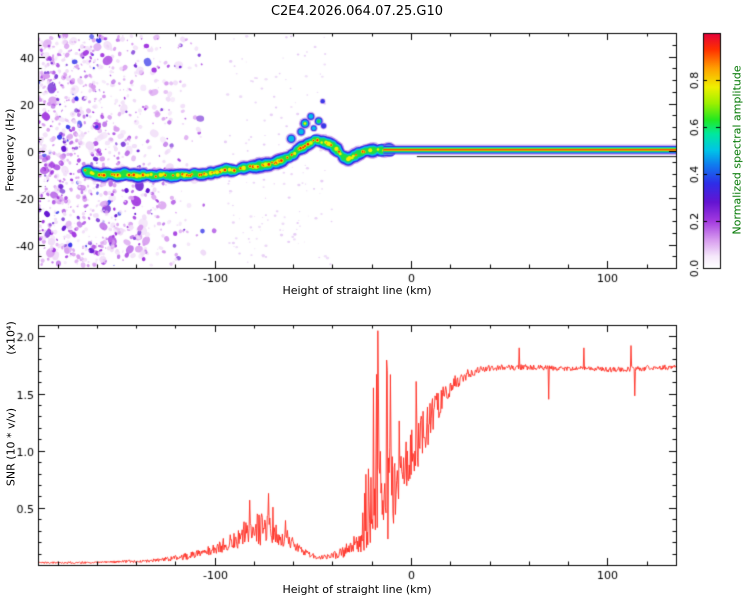 Image resolution: width=750 pixels, height=600 pixels. I want to click on snr-scale-label: (x10⁴), so click(11, 338).